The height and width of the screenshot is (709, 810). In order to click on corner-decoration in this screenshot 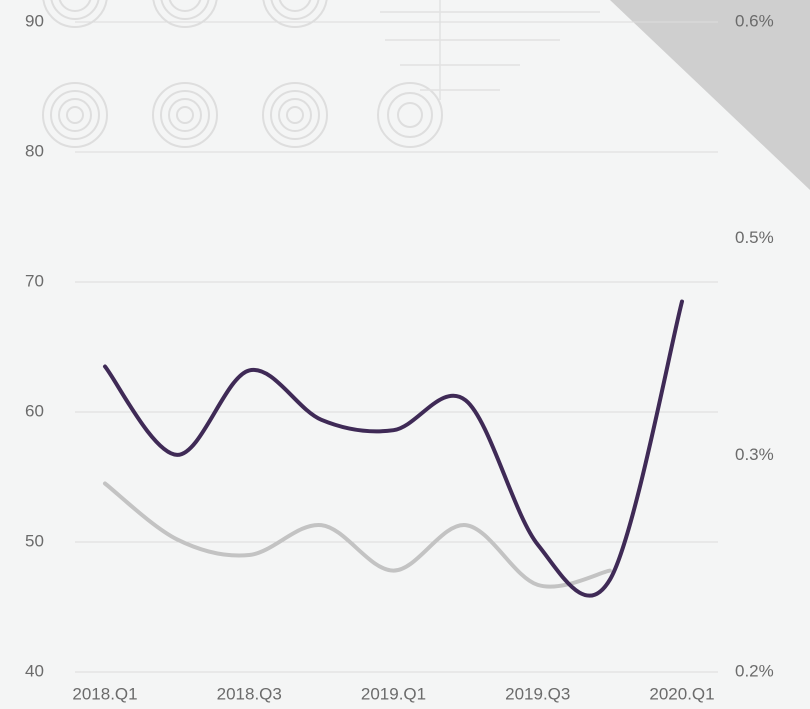, I will do `click(710, 95)`.